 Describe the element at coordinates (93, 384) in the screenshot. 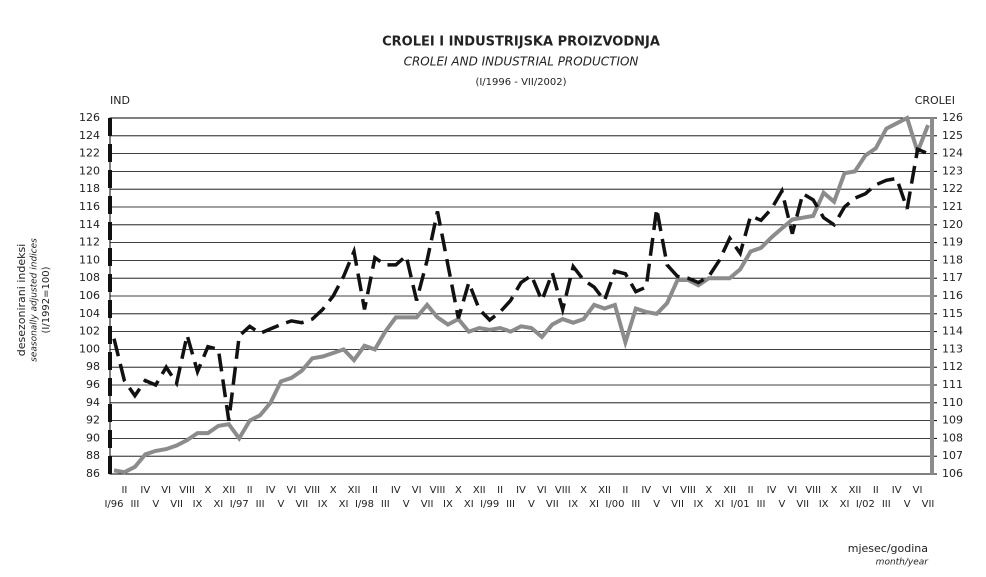

I see `y-tick-label: 96` at that location.